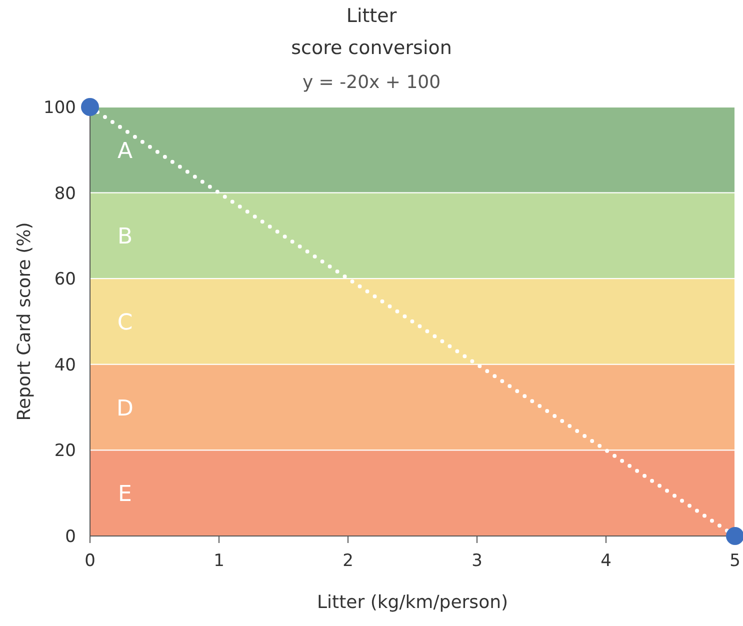  What do you see at coordinates (371, 16) in the screenshot?
I see `chart-title: Litter` at bounding box center [371, 16].